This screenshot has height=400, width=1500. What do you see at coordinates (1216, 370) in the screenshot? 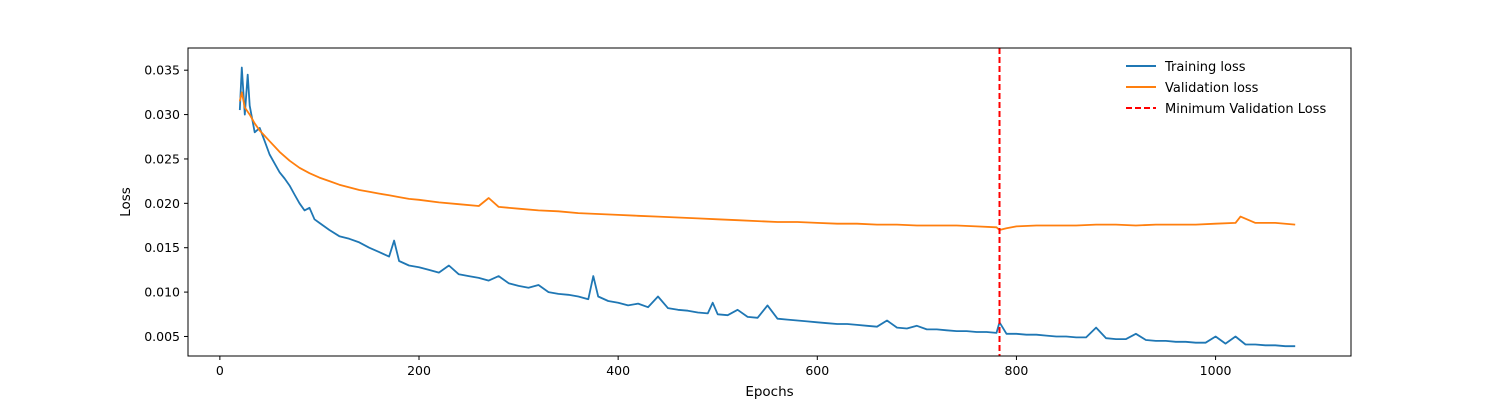
I see `x-tick-label: 1000` at bounding box center [1216, 370].